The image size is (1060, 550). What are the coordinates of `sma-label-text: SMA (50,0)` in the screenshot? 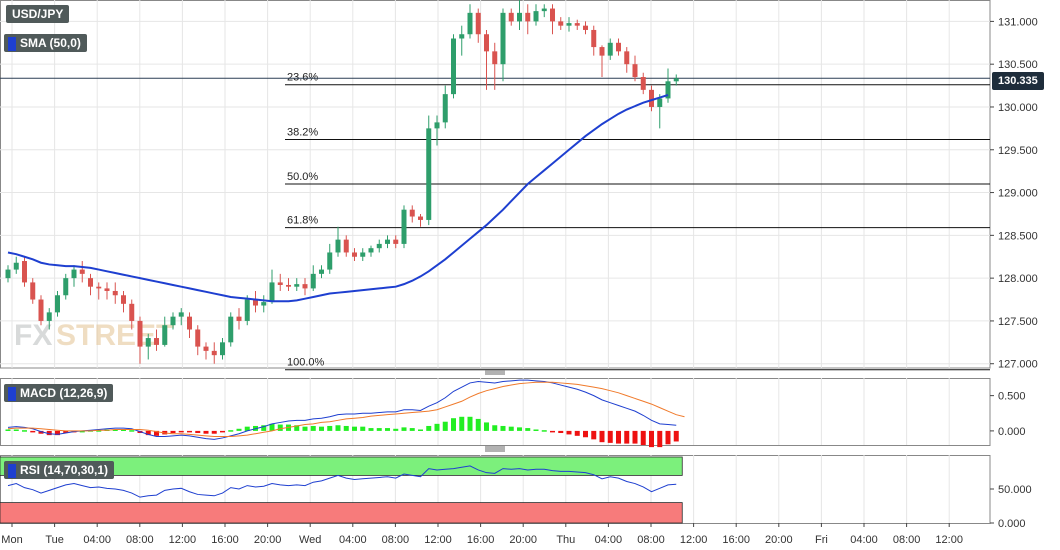 It's located at (50, 43).